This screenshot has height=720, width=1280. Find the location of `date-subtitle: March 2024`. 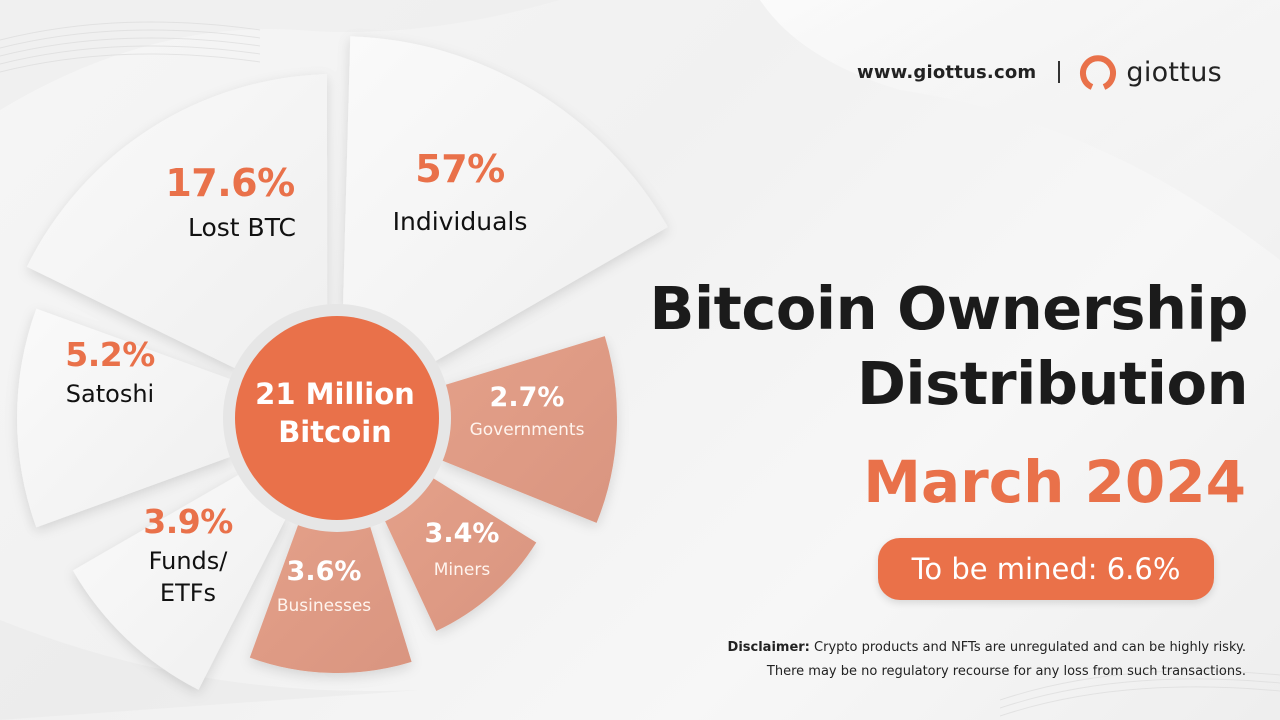

date-subtitle: March 2024 is located at coordinates (1054, 482).